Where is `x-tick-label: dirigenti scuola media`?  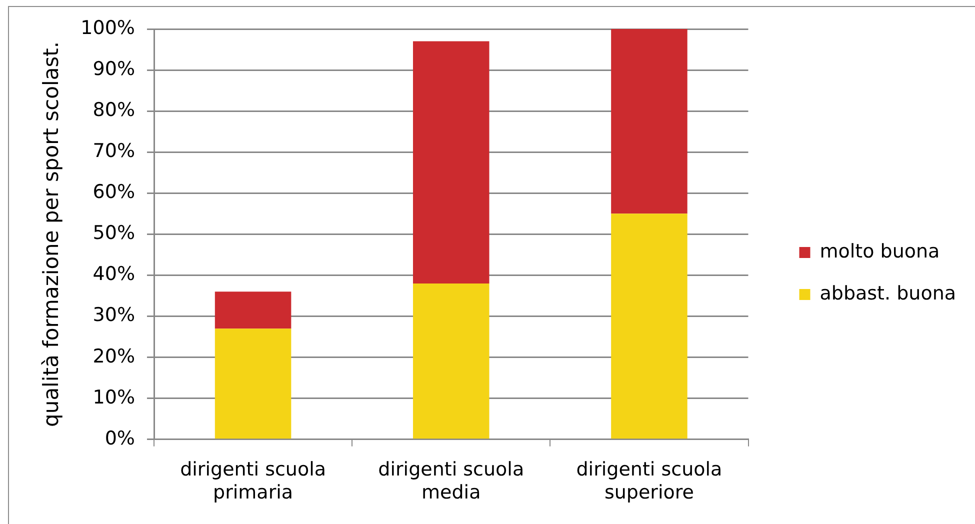 x-tick-label: dirigenti scuola media is located at coordinates (451, 481).